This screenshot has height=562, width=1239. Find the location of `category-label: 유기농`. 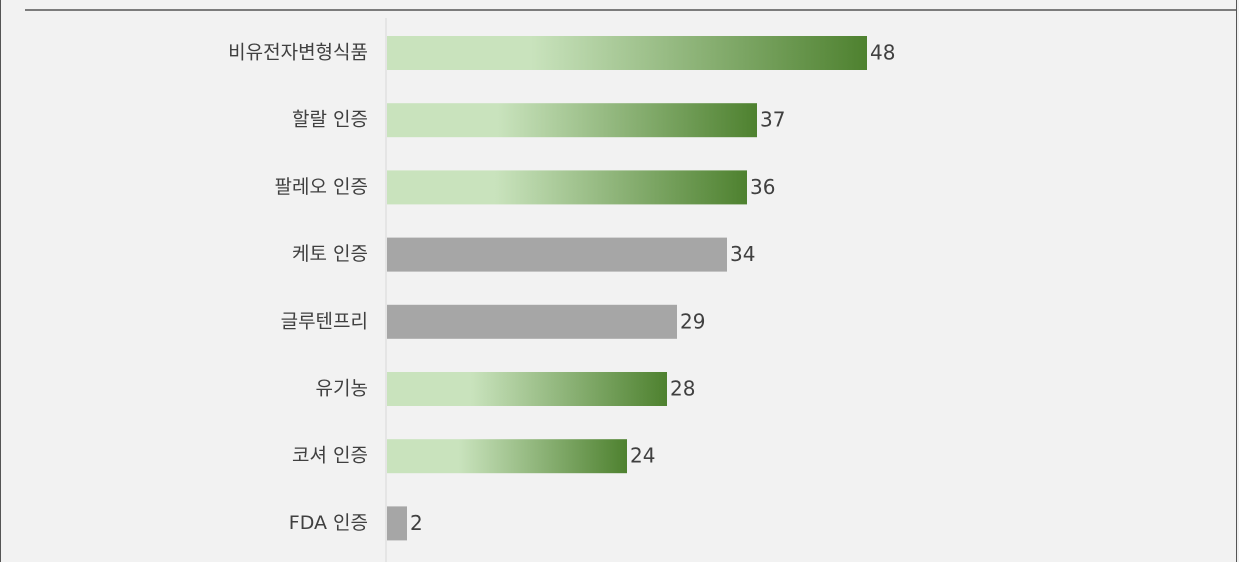

category-label: 유기농 is located at coordinates (342, 389).